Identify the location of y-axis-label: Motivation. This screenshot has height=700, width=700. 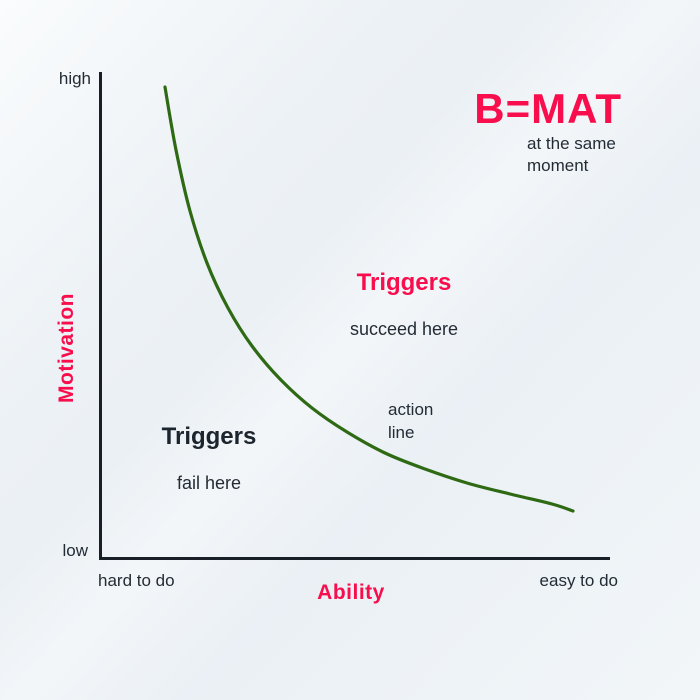
(66, 348).